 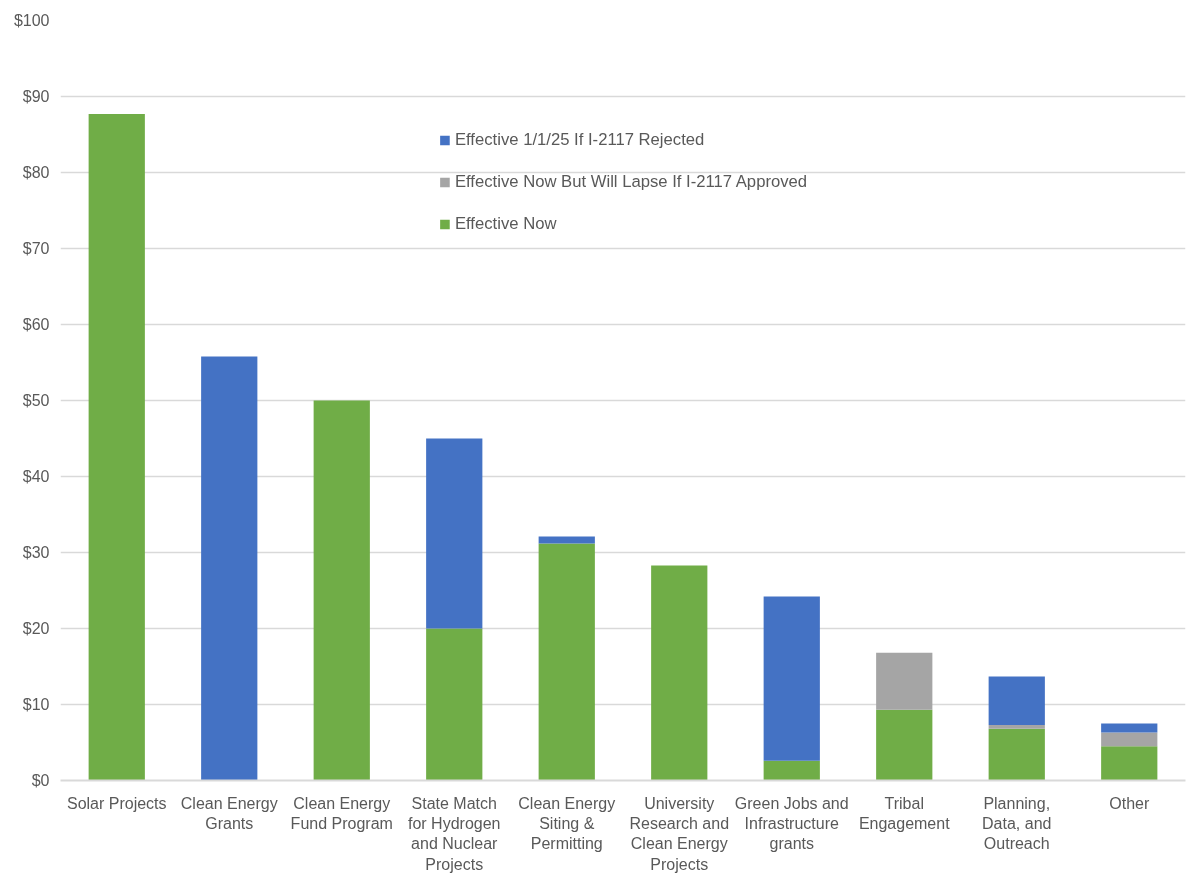 I want to click on x-tick-label: Clean Energy Siting & Permitting, so click(x=567, y=823).